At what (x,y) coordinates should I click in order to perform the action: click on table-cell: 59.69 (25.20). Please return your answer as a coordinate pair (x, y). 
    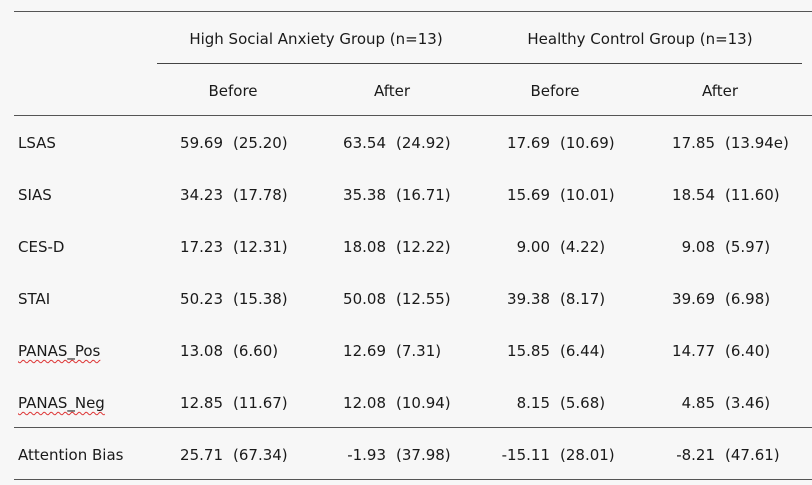
    Looking at the image, I should click on (234, 143).